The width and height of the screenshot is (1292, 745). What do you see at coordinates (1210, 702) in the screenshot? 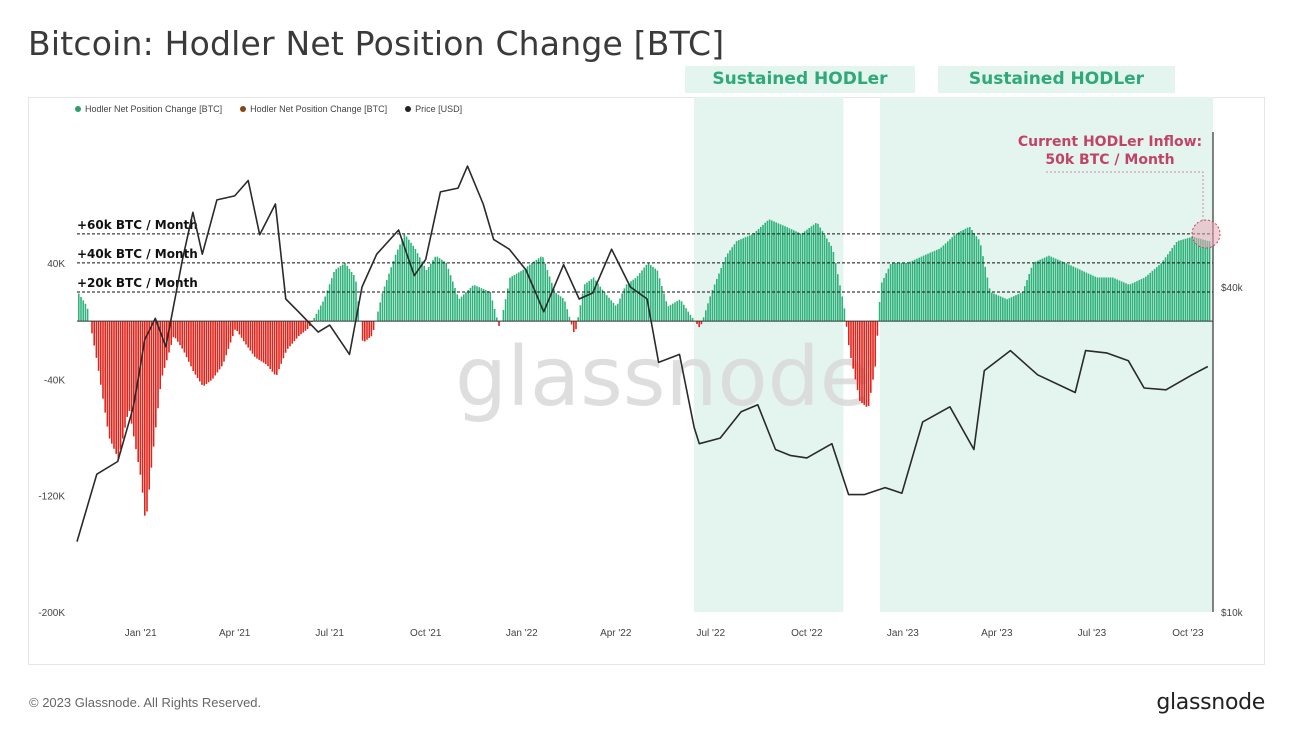
I see `footer-logo: glassnode` at bounding box center [1210, 702].